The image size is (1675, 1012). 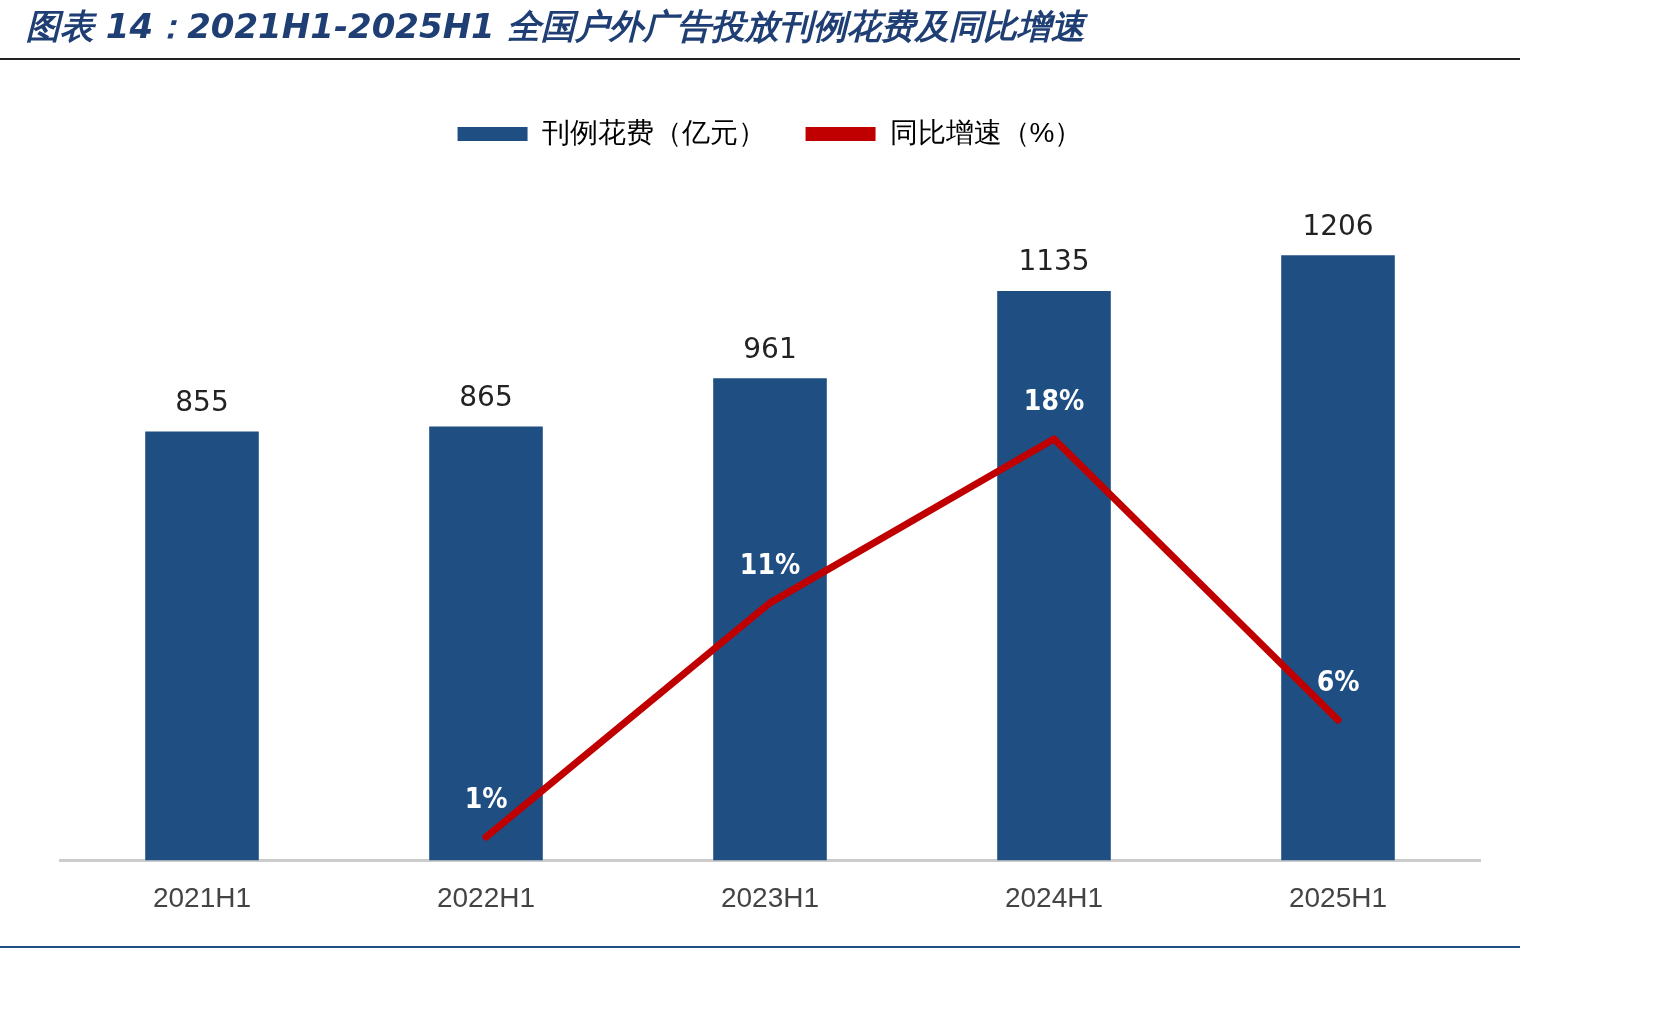 What do you see at coordinates (486, 897) in the screenshot?
I see `x-tick-label: 2022H1` at bounding box center [486, 897].